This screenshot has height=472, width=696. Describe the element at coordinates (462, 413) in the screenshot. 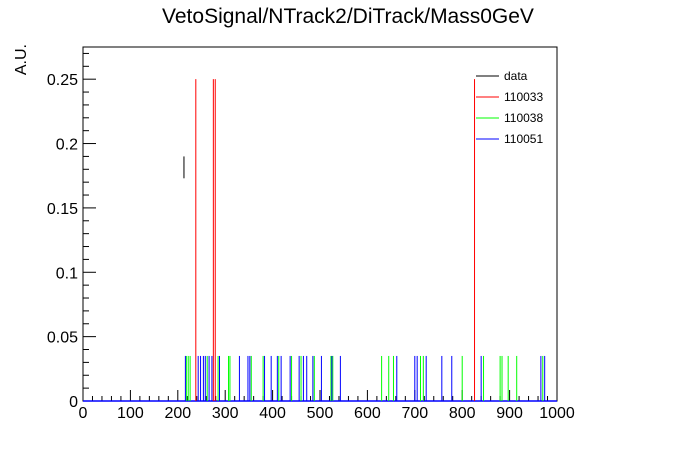

I see `x-tick-label: 800` at that location.